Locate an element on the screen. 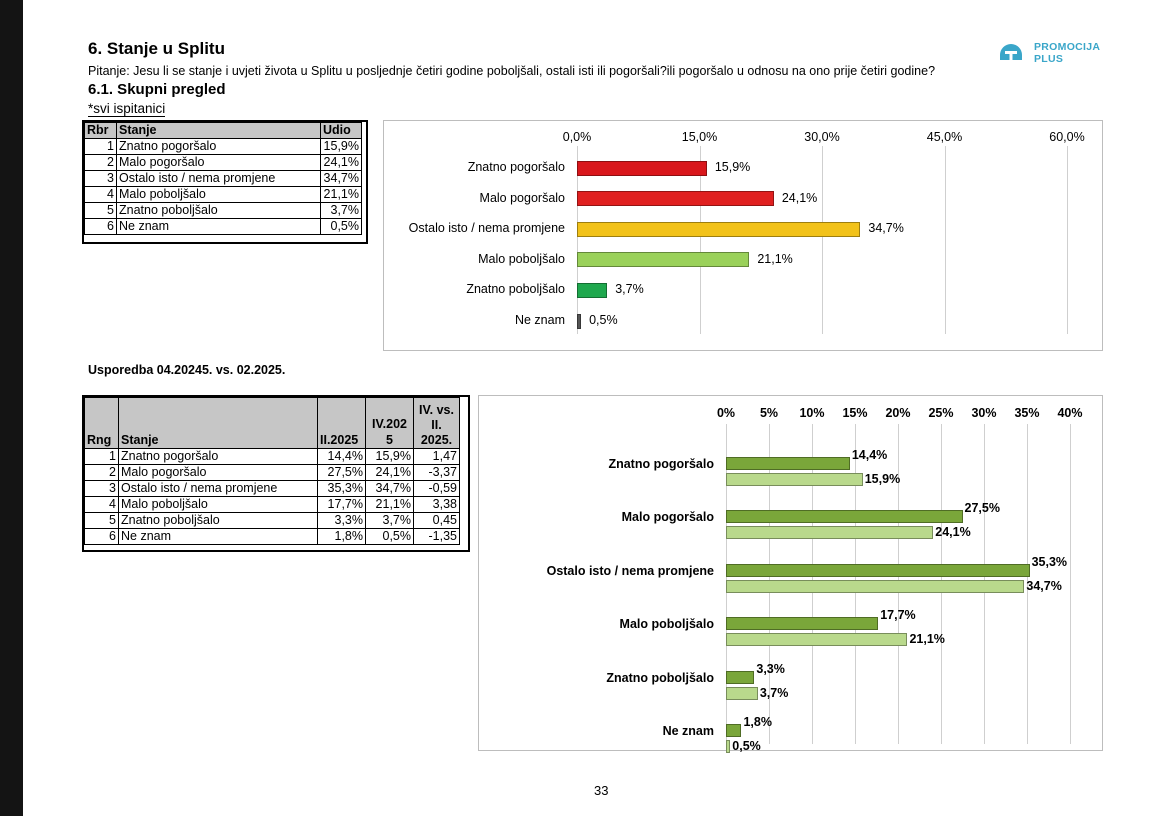 The image size is (1158, 816). cell-rbr: 4 is located at coordinates (100, 194).